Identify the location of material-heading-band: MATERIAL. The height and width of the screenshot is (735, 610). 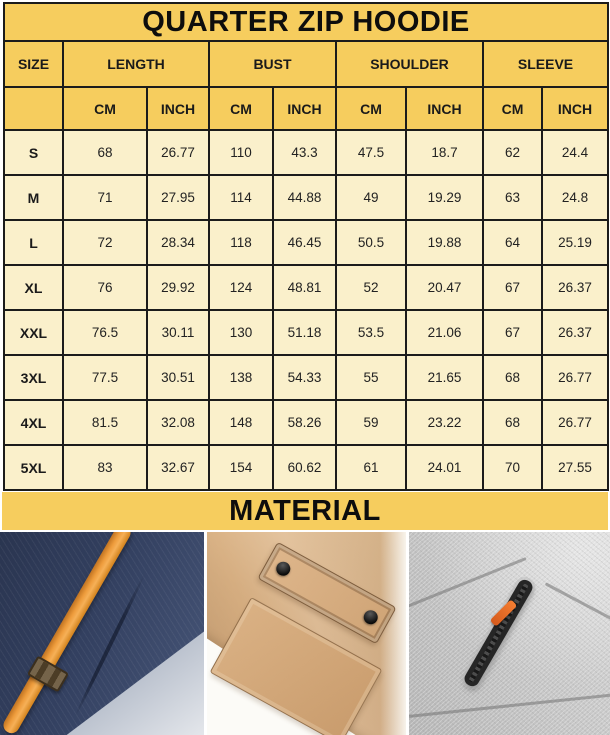
(305, 511).